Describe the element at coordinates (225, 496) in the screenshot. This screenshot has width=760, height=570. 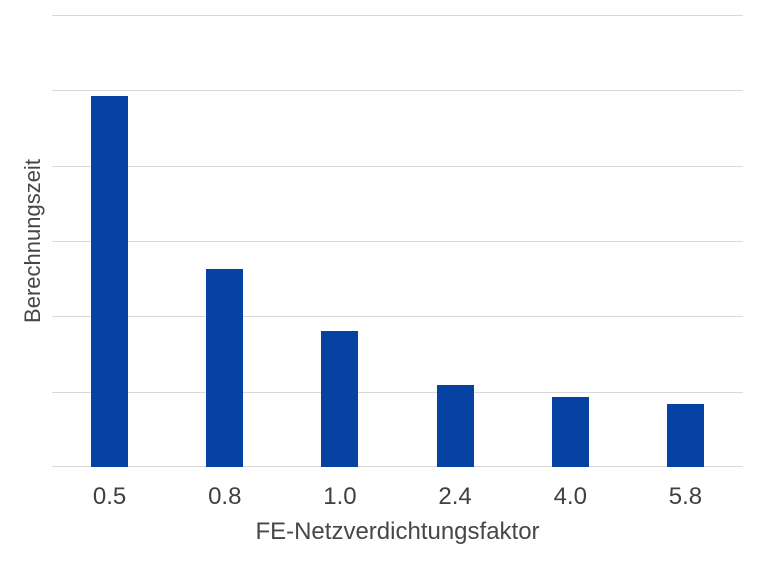
I see `x-tick-label: 0.8` at that location.